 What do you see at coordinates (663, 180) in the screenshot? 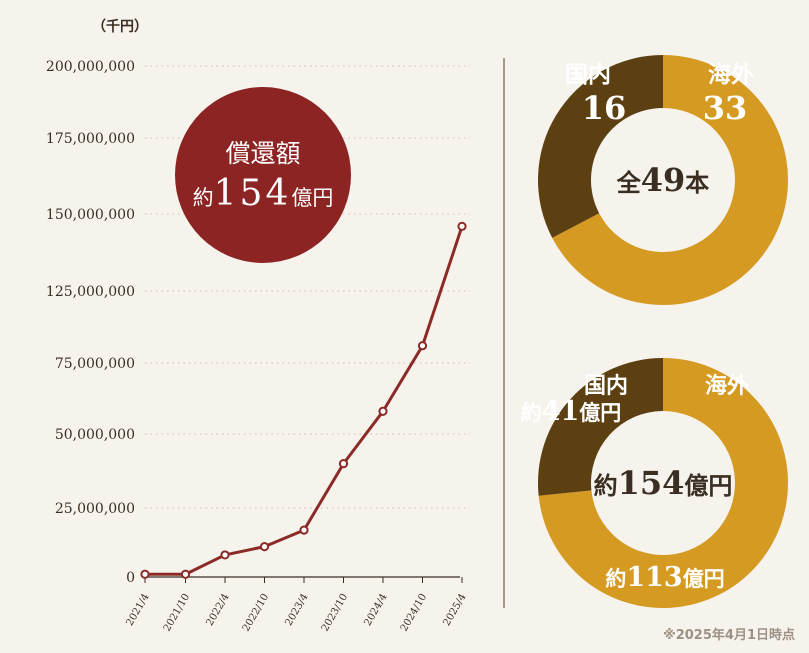
I see `donut-center-text: 全49本` at bounding box center [663, 180].